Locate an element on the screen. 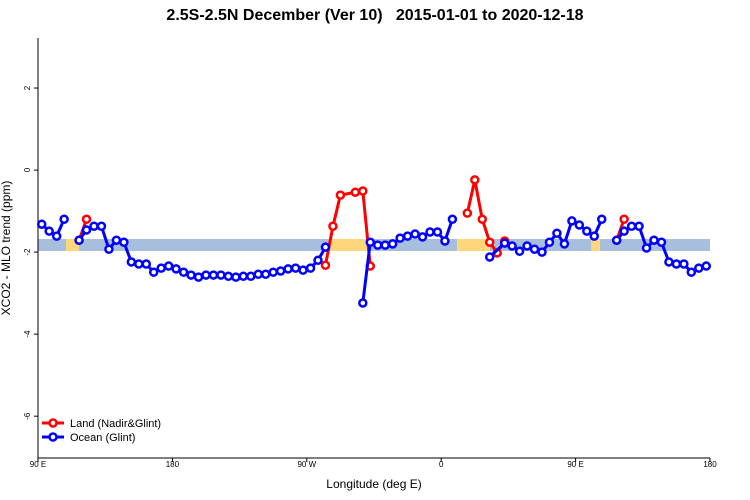 The image size is (750, 500). x-tick-label: 180 is located at coordinates (173, 464).